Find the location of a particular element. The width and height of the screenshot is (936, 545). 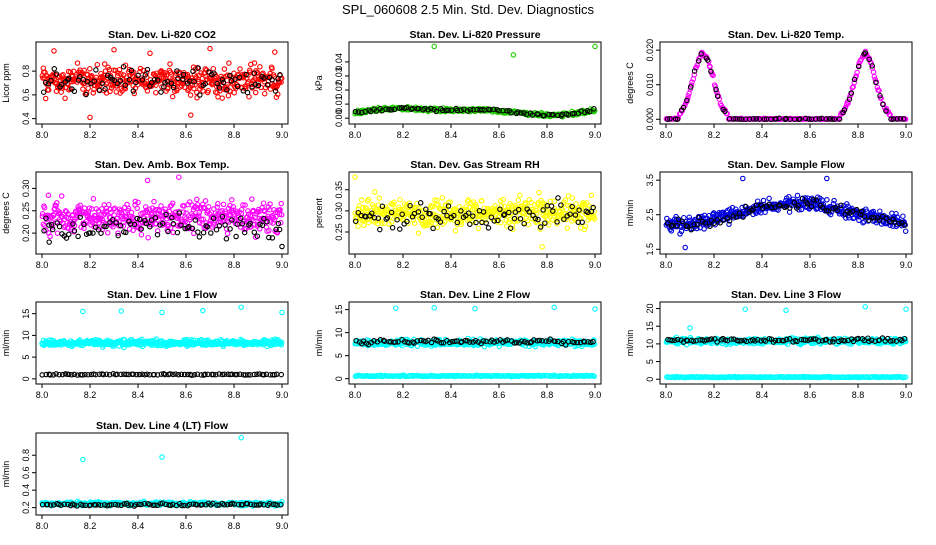

y-axis-label: ml/min is located at coordinates (319, 343).